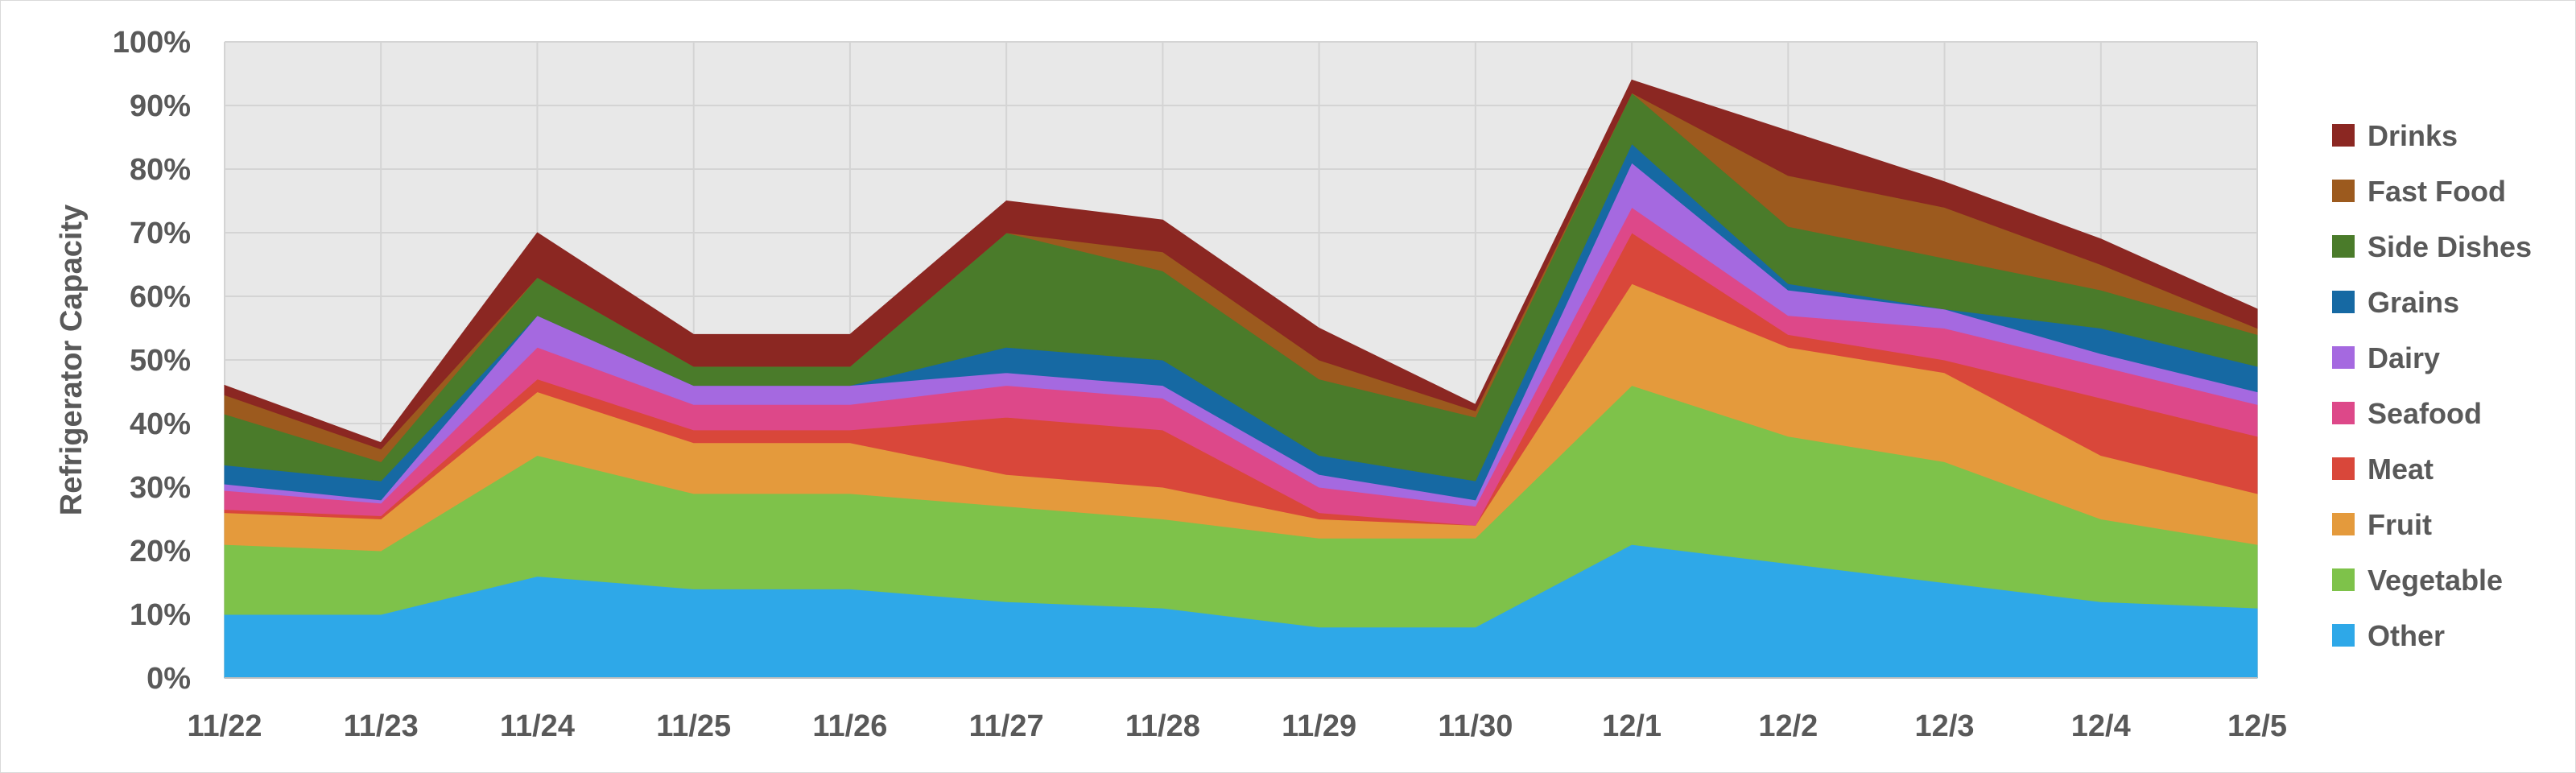 This screenshot has height=773, width=2576. I want to click on y-tick-label: 70%, so click(160, 233).